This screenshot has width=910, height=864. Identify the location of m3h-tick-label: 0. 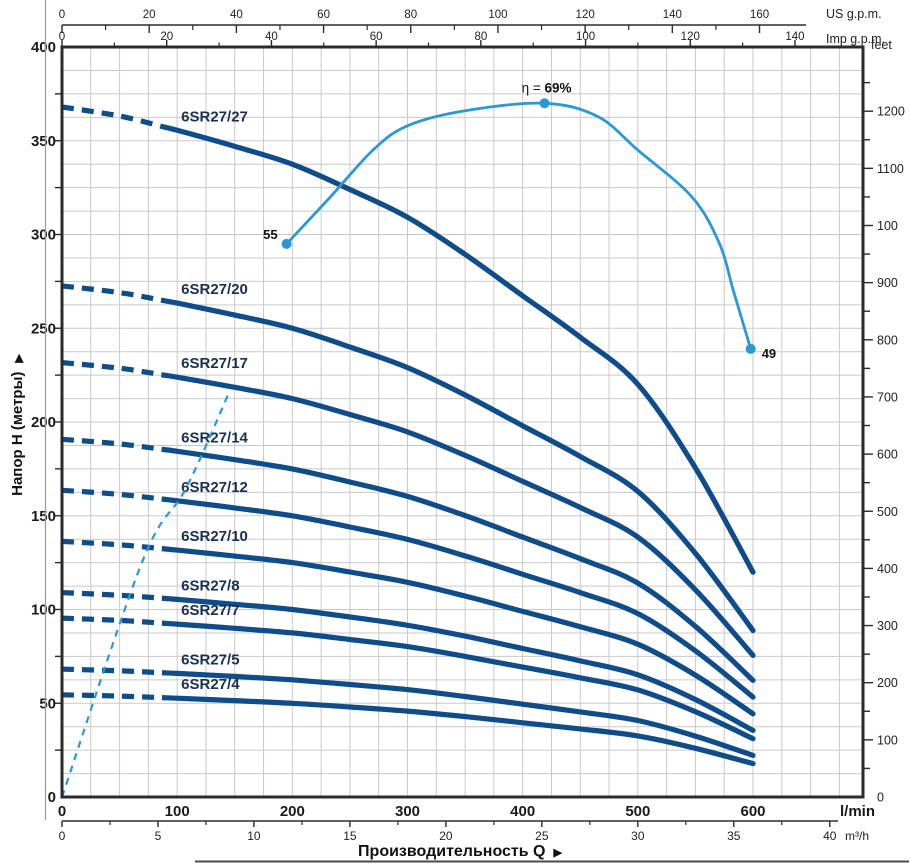
(62, 836).